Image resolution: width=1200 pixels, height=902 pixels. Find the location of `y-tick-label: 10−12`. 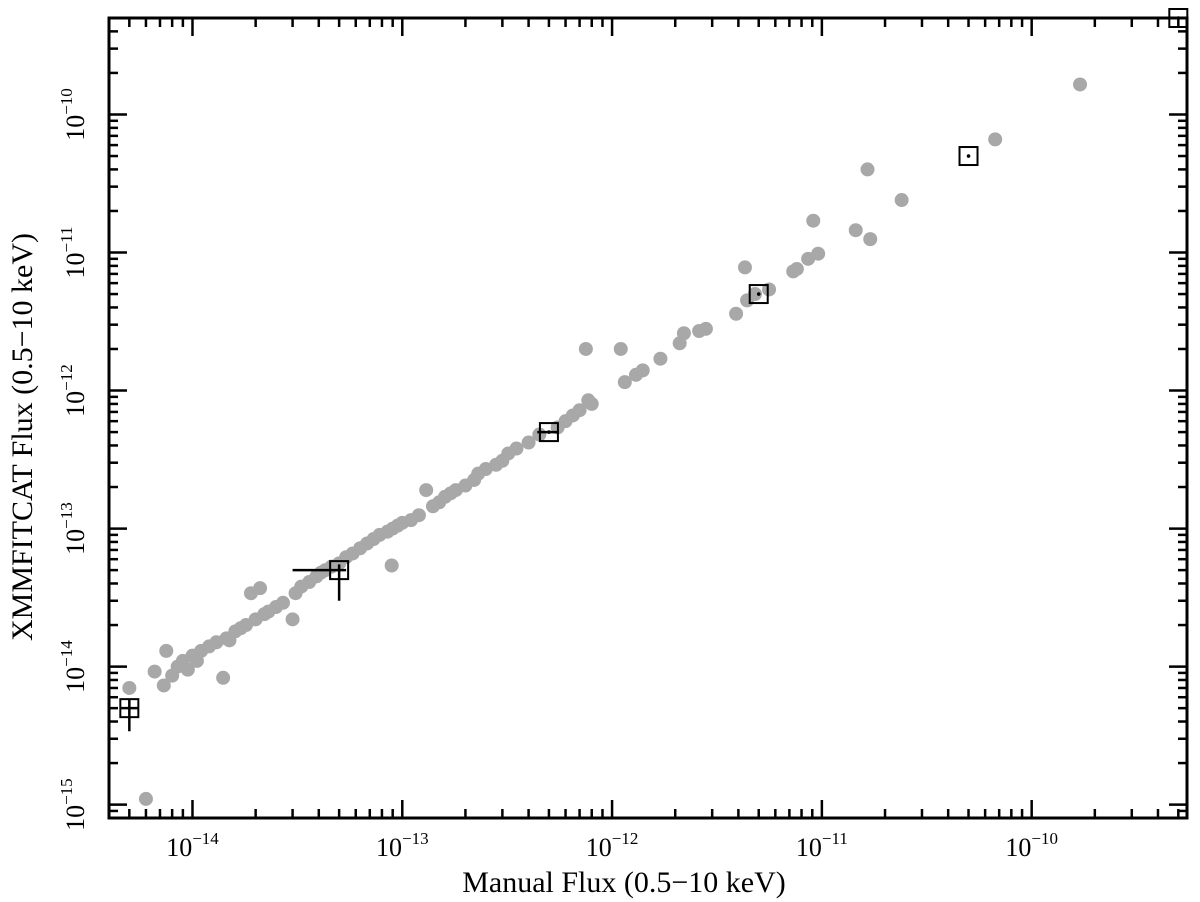

y-tick-label: 10−12 is located at coordinates (73, 390).